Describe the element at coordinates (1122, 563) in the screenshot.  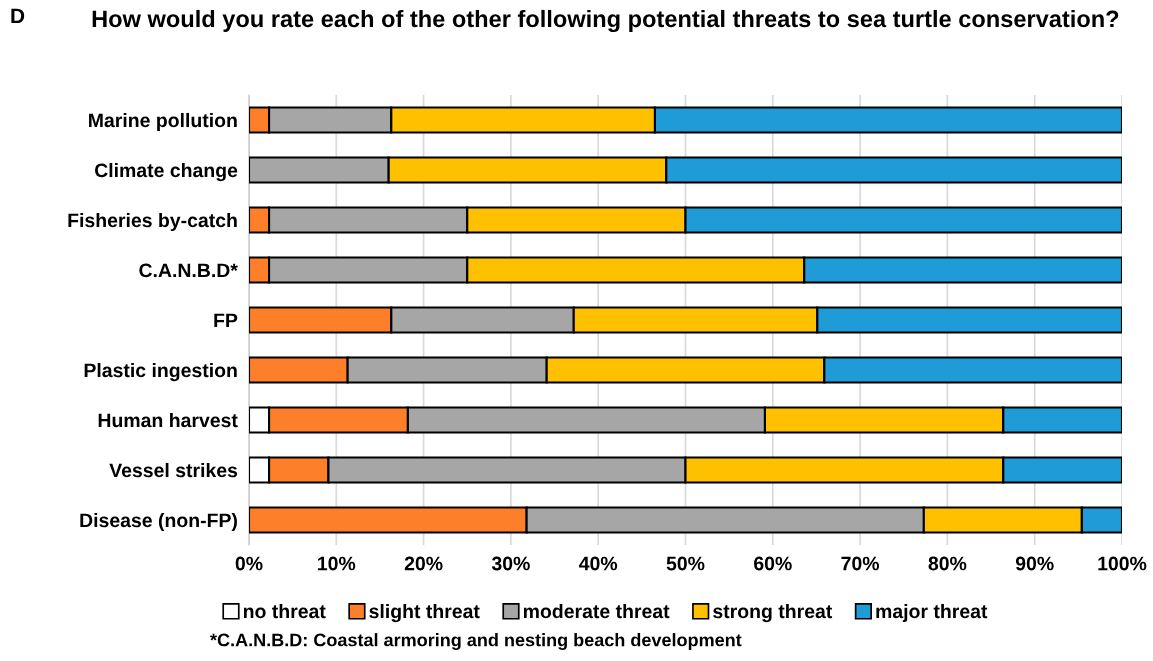
I see `x-tick-label: 100%` at that location.